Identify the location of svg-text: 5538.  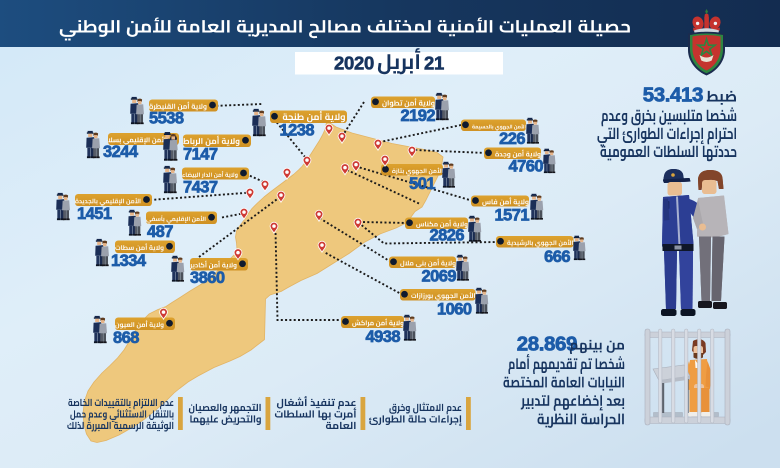
(166, 119).